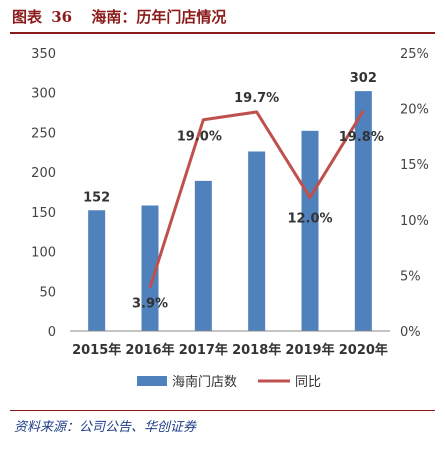 This screenshot has height=451, width=445. What do you see at coordinates (410, 332) in the screenshot?
I see `y-right-tick-label: 0%` at bounding box center [410, 332].